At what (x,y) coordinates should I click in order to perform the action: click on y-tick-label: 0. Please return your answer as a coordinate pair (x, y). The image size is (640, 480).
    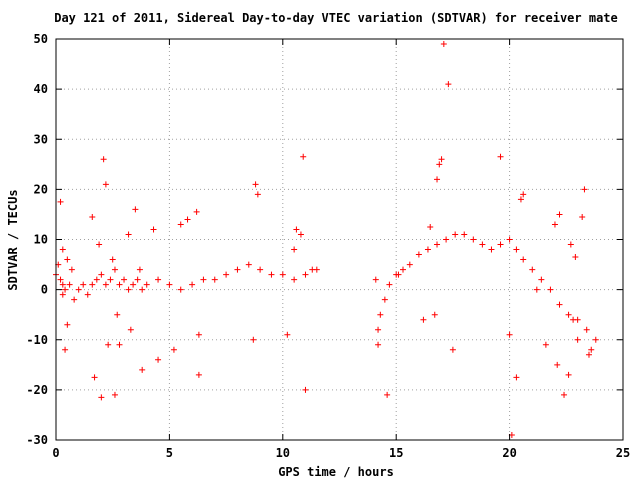
    Looking at the image, I should click on (44, 290).